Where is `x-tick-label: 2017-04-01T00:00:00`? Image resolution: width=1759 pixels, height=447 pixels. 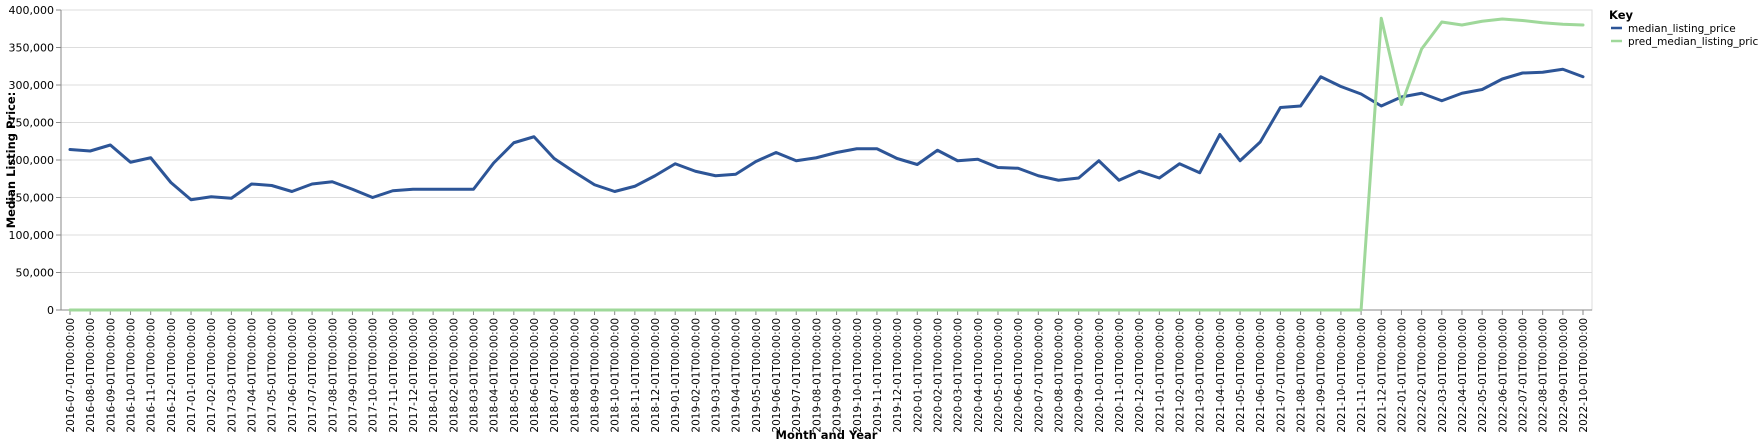
x-tick-label: 2017-04-01T00:00:00 is located at coordinates (253, 375).